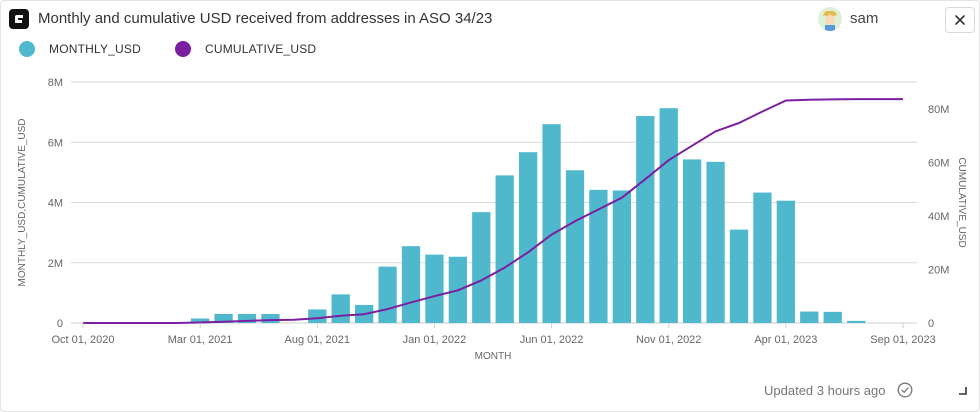  What do you see at coordinates (938, 163) in the screenshot?
I see `y2-tick-label: 60M` at bounding box center [938, 163].